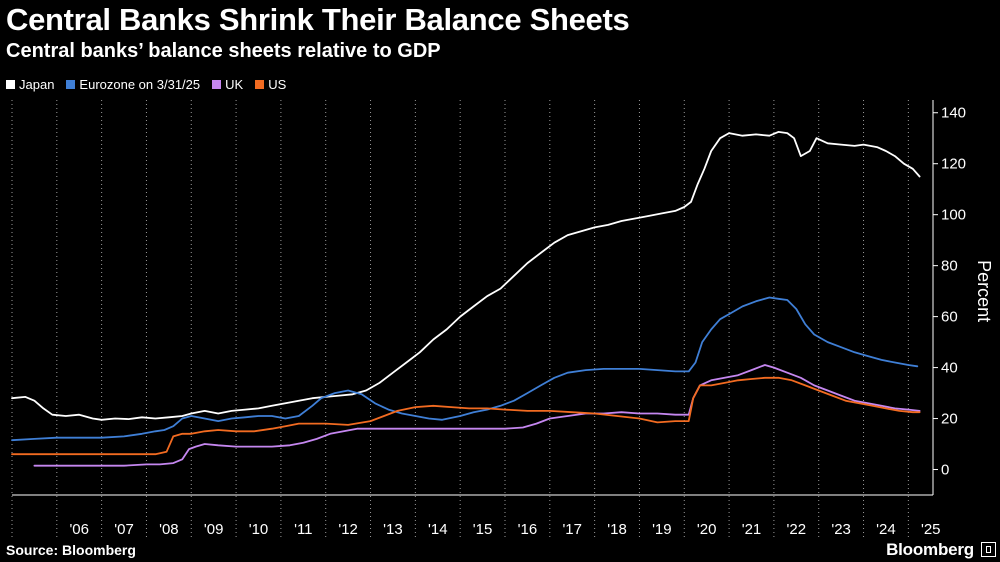 The width and height of the screenshot is (1000, 562). I want to click on chart-legend: Japan Eurozone on 3/31/25 UK US, so click(152, 84).